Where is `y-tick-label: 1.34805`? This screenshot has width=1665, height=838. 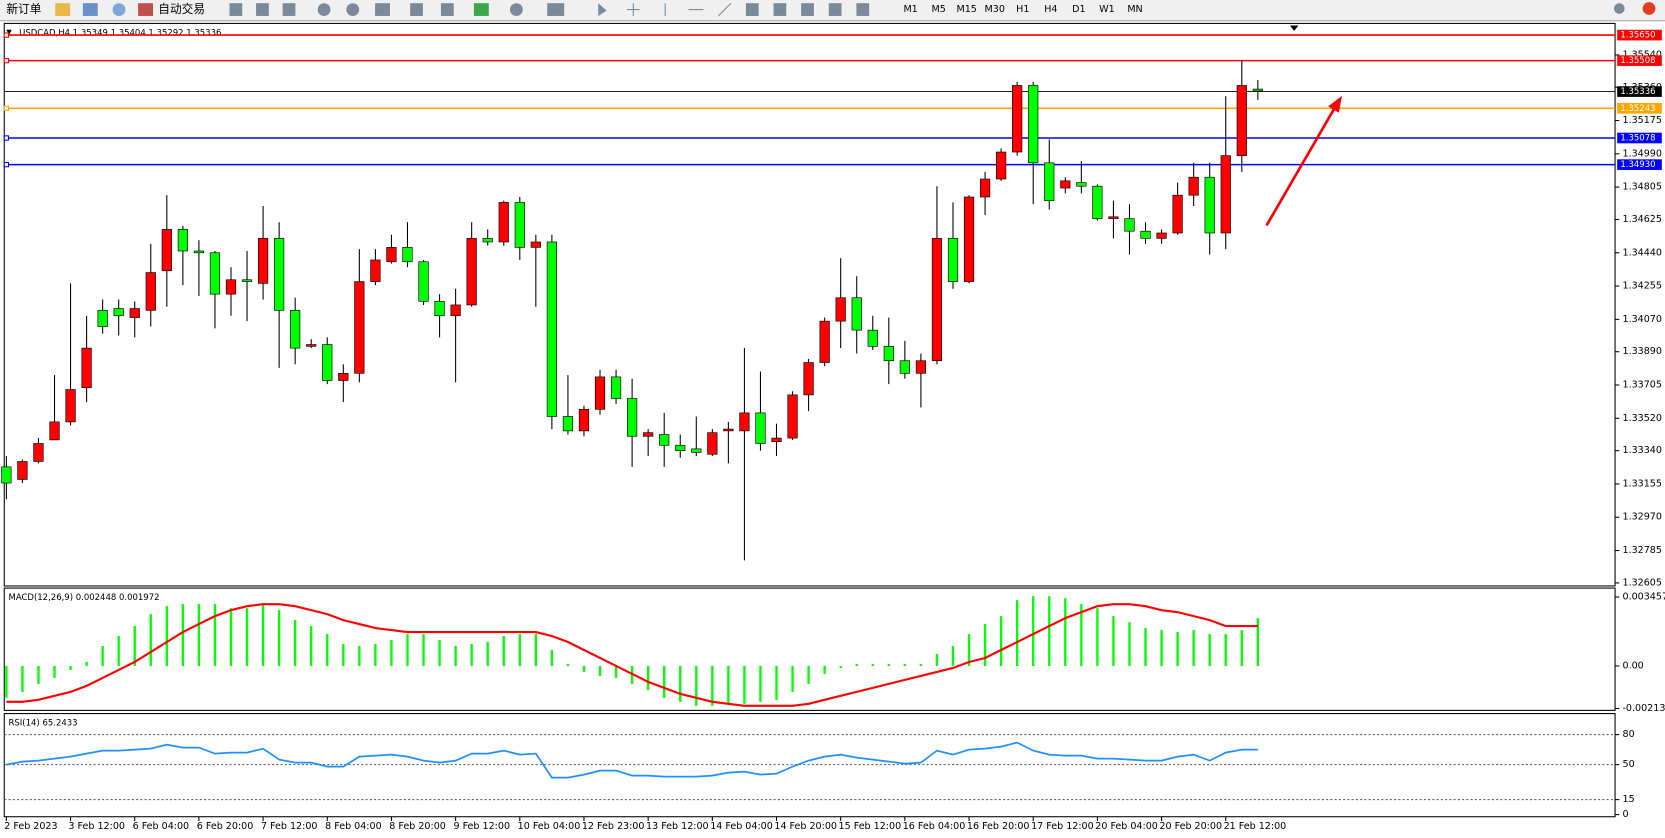
y-tick-label: 1.34805 is located at coordinates (1641, 187).